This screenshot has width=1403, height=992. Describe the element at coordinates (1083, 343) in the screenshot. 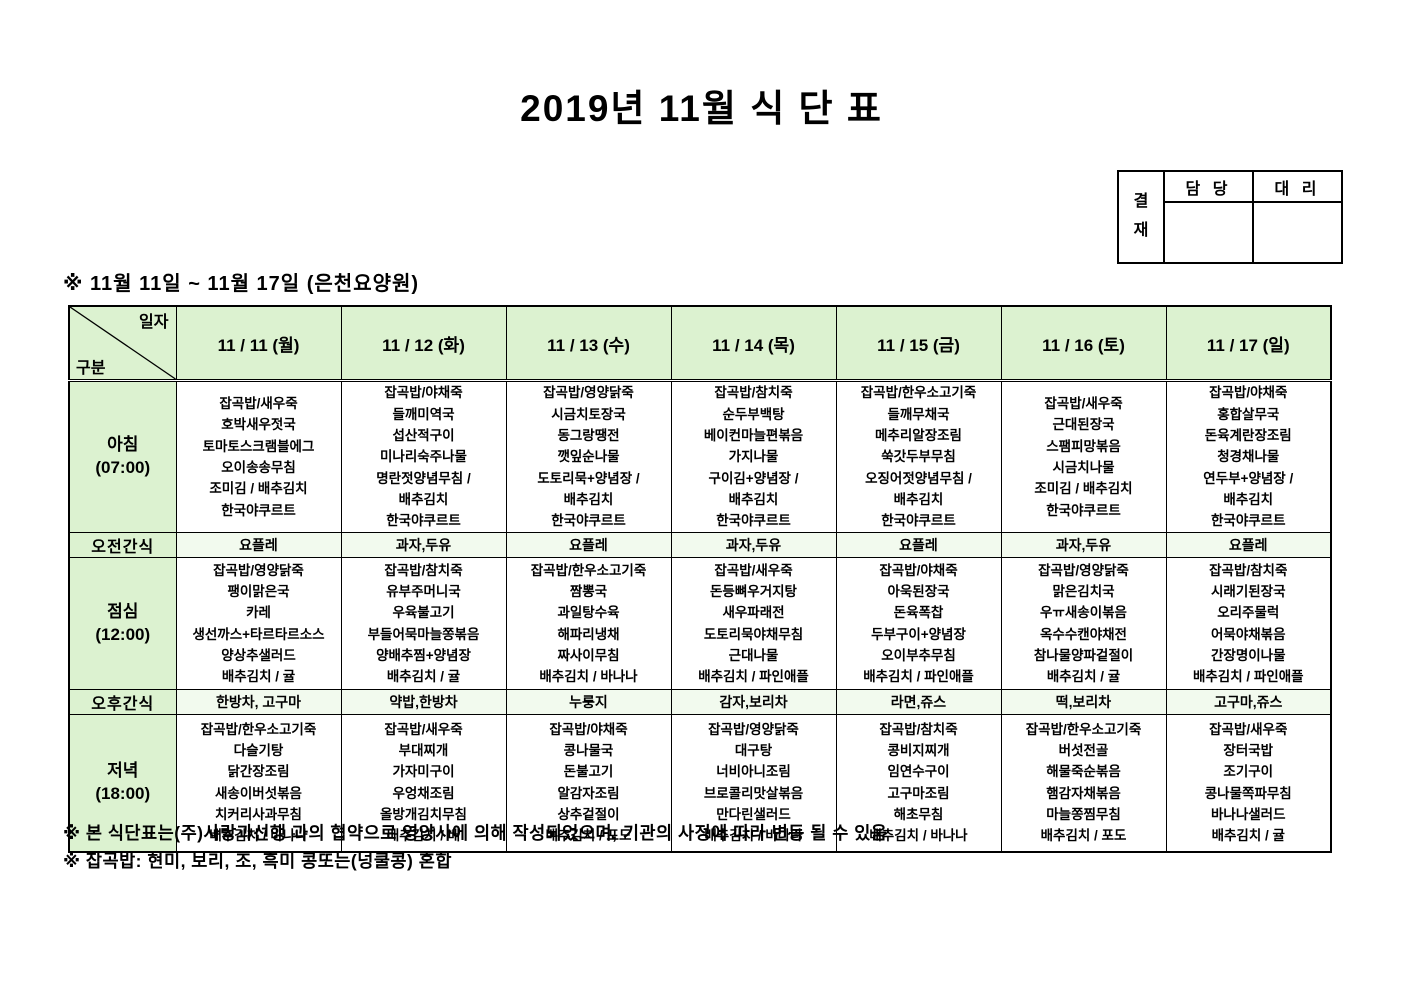

I see `date-header-sat: 11 / 16 (토)` at that location.